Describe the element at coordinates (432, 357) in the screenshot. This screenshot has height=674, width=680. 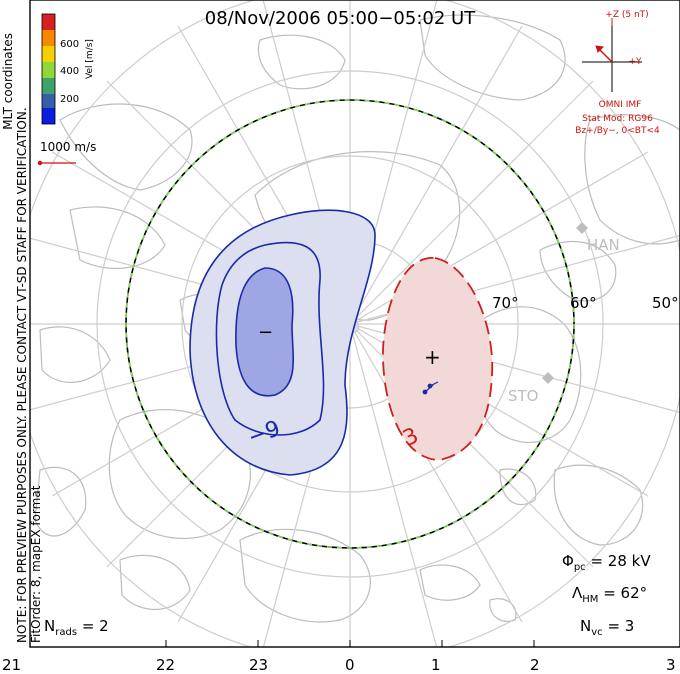
I see `positive-cell-max-marker: +` at that location.